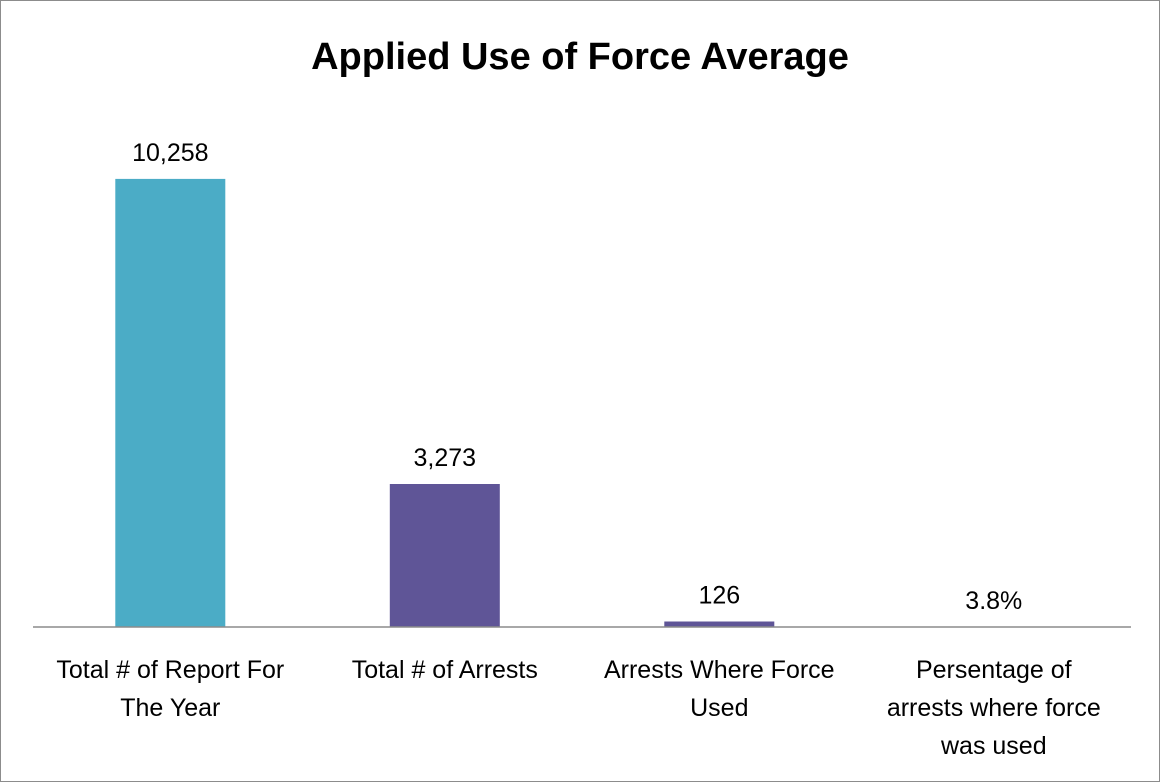 This screenshot has height=782, width=1160. Describe the element at coordinates (719, 670) in the screenshot. I see `category-label-line: Arrests Where Force` at that location.